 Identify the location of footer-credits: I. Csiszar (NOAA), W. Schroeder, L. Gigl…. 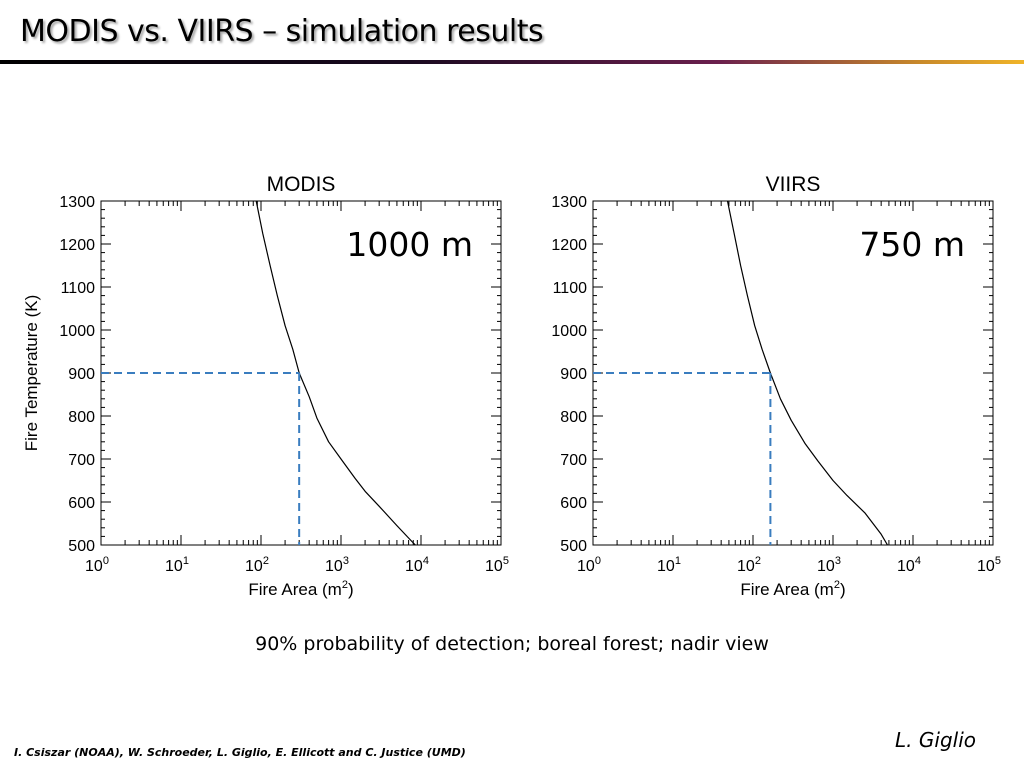
(240, 752).